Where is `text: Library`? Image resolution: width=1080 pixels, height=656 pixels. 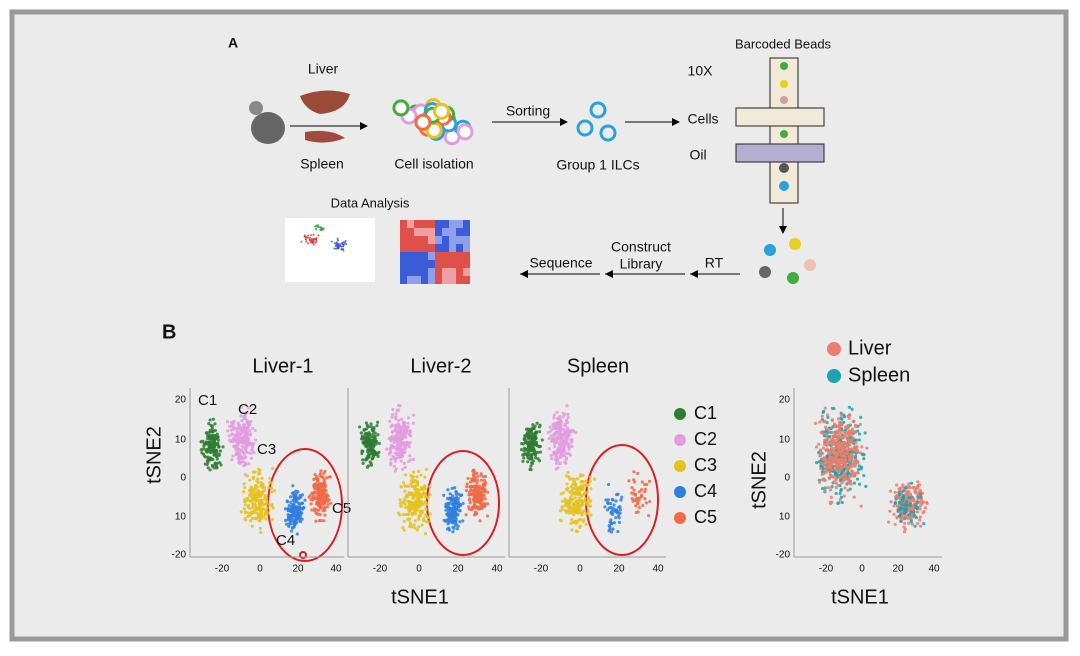
text: Library is located at coordinates (641, 264).